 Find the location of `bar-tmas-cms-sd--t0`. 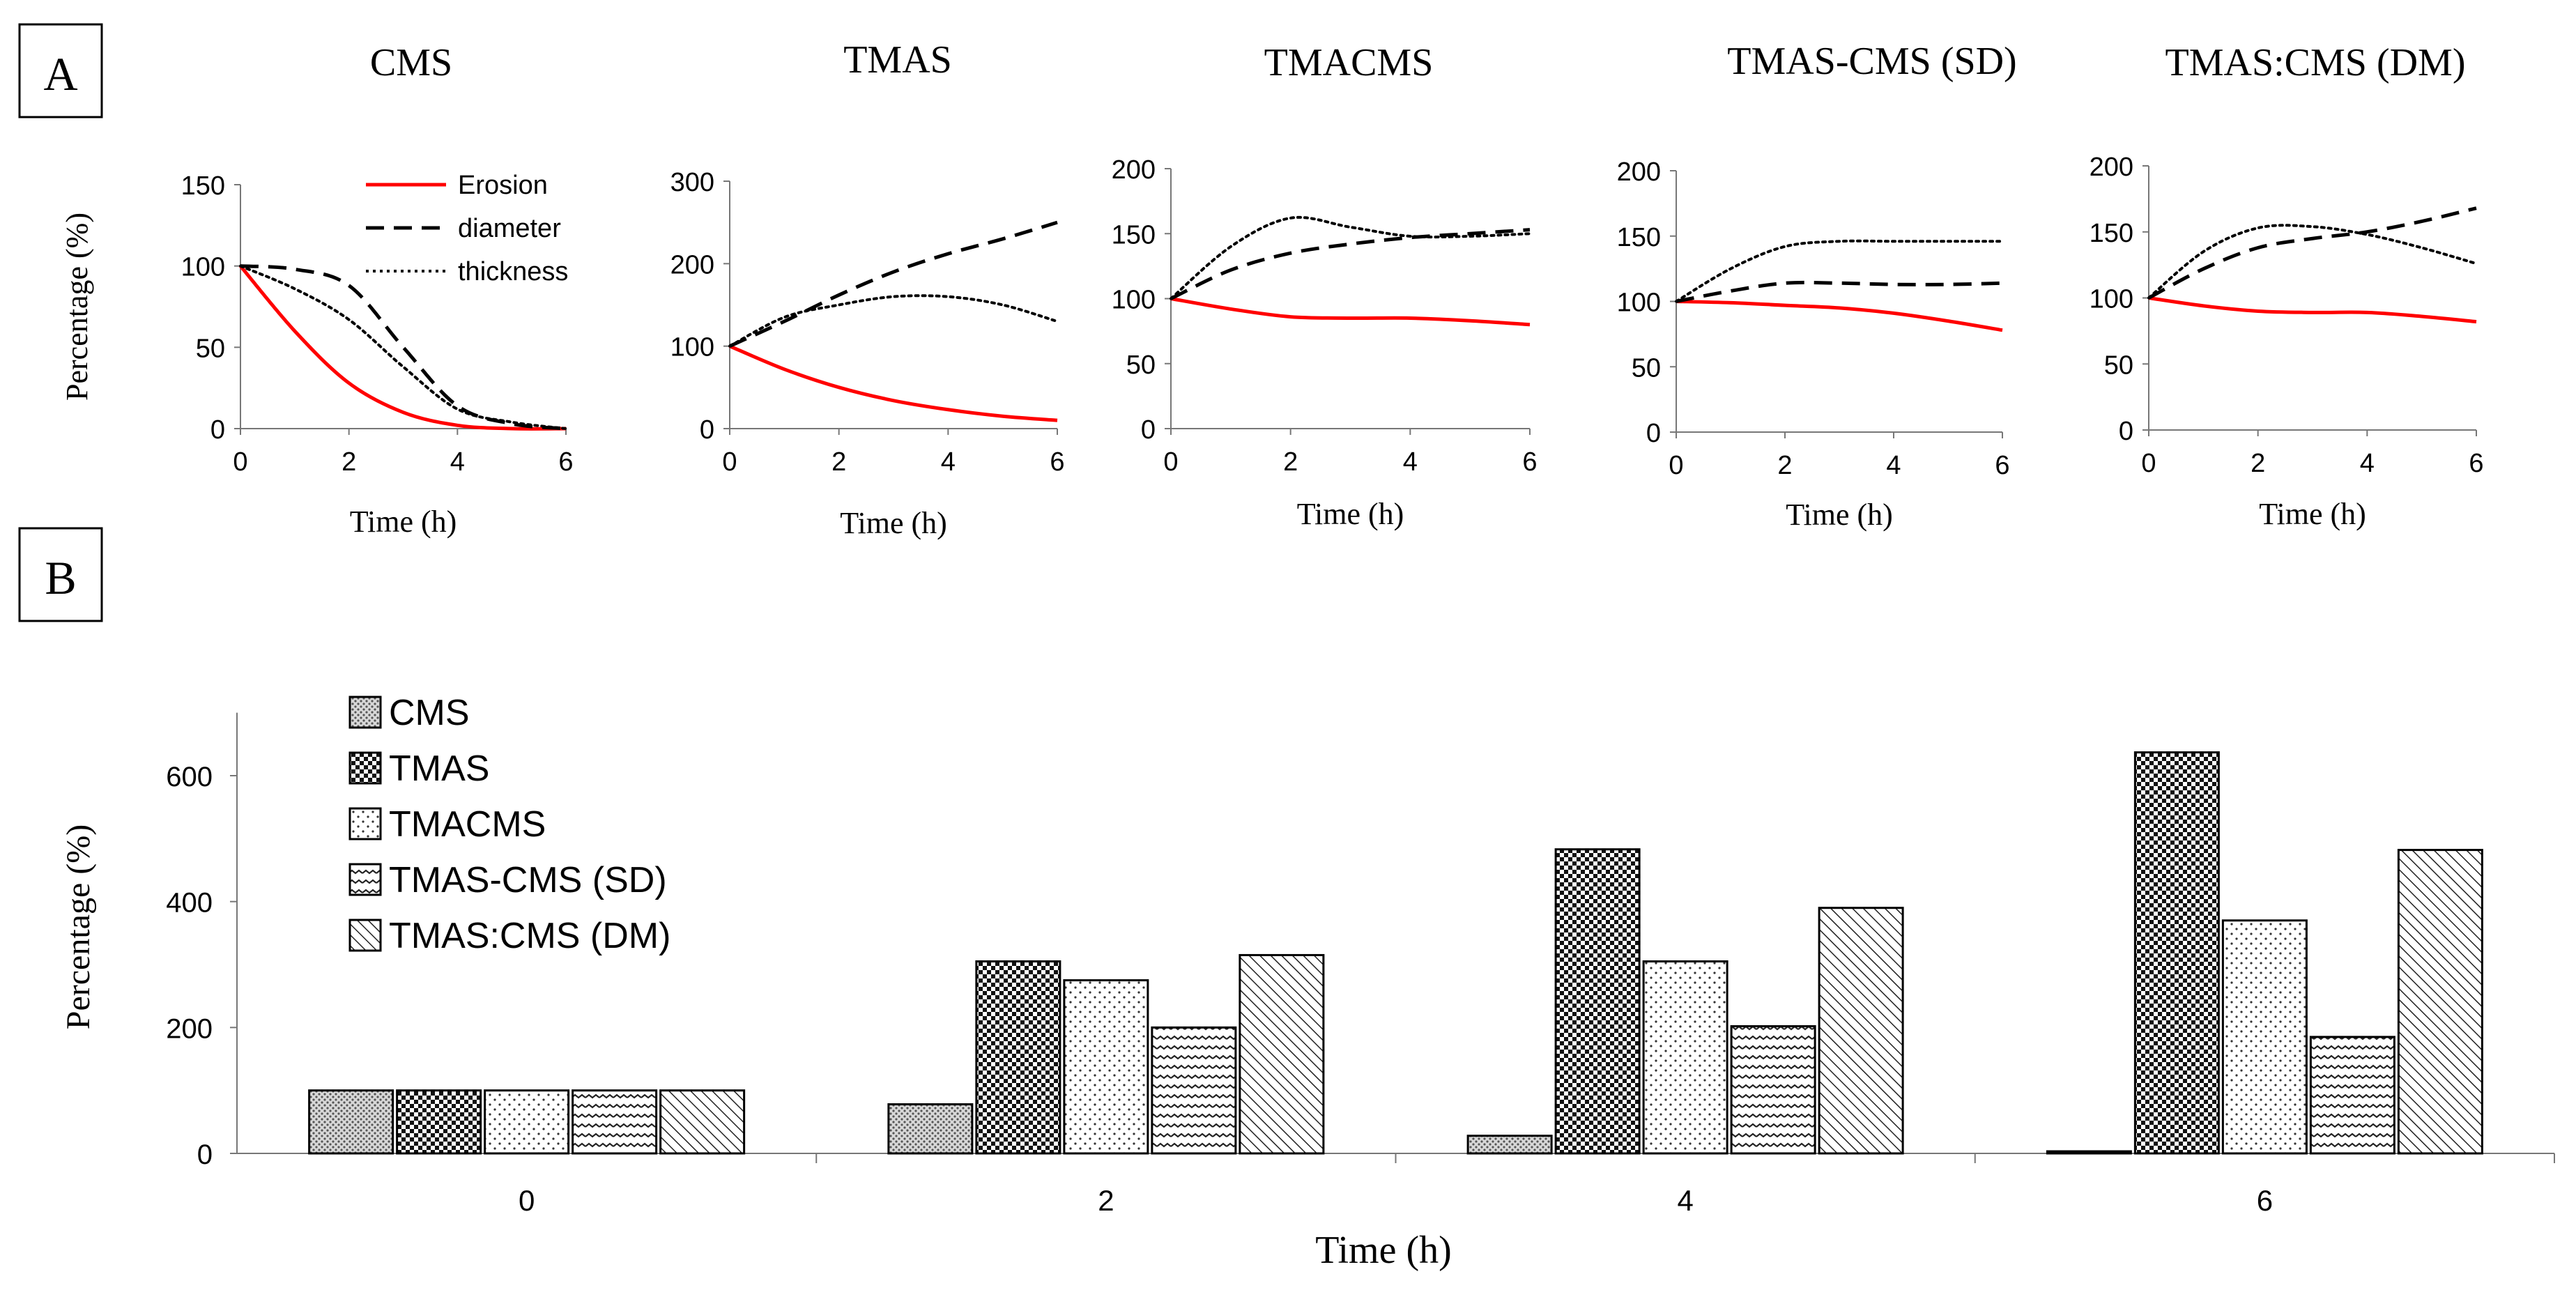

bar-tmas-cms-sd--t0 is located at coordinates (615, 1122).